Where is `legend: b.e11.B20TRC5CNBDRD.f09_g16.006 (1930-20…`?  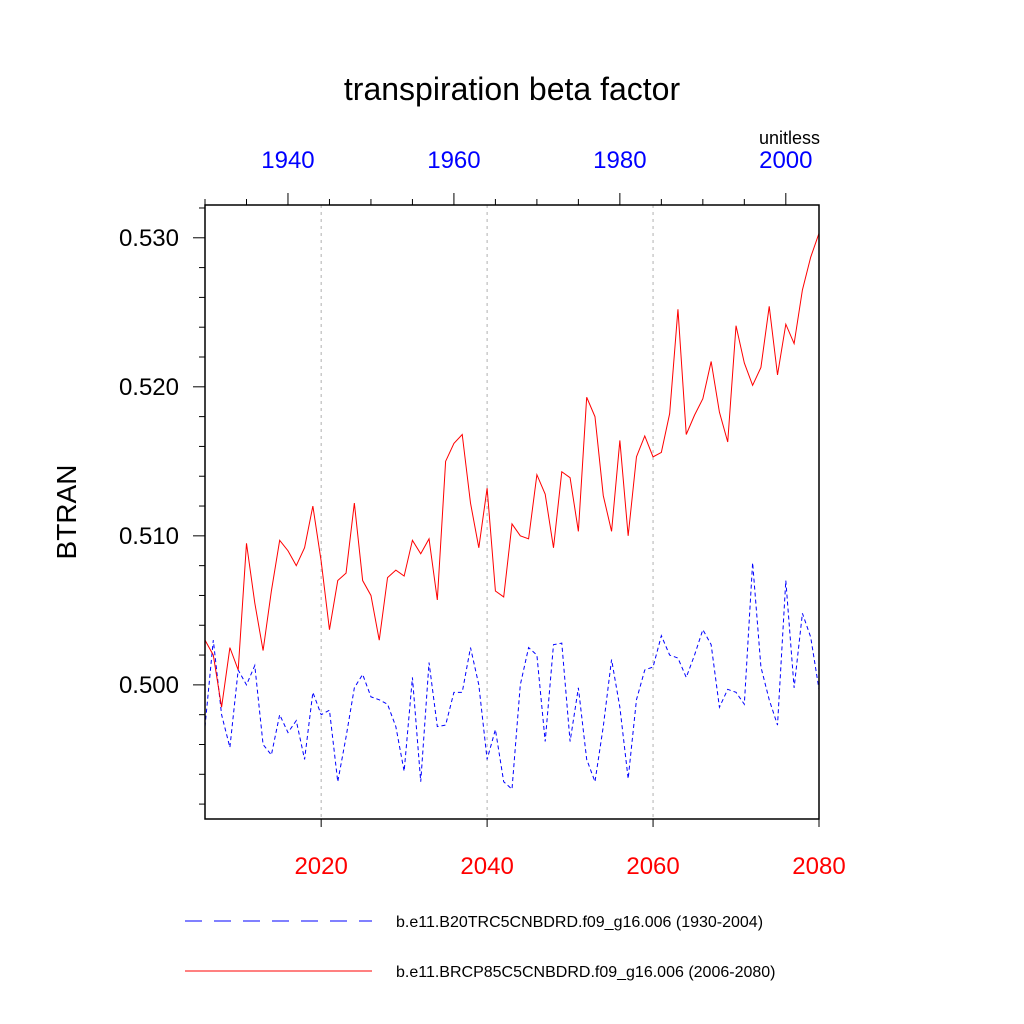
legend: b.e11.B20TRC5CNBDRD.f09_g16.006 (1930-20… is located at coordinates (480, 947).